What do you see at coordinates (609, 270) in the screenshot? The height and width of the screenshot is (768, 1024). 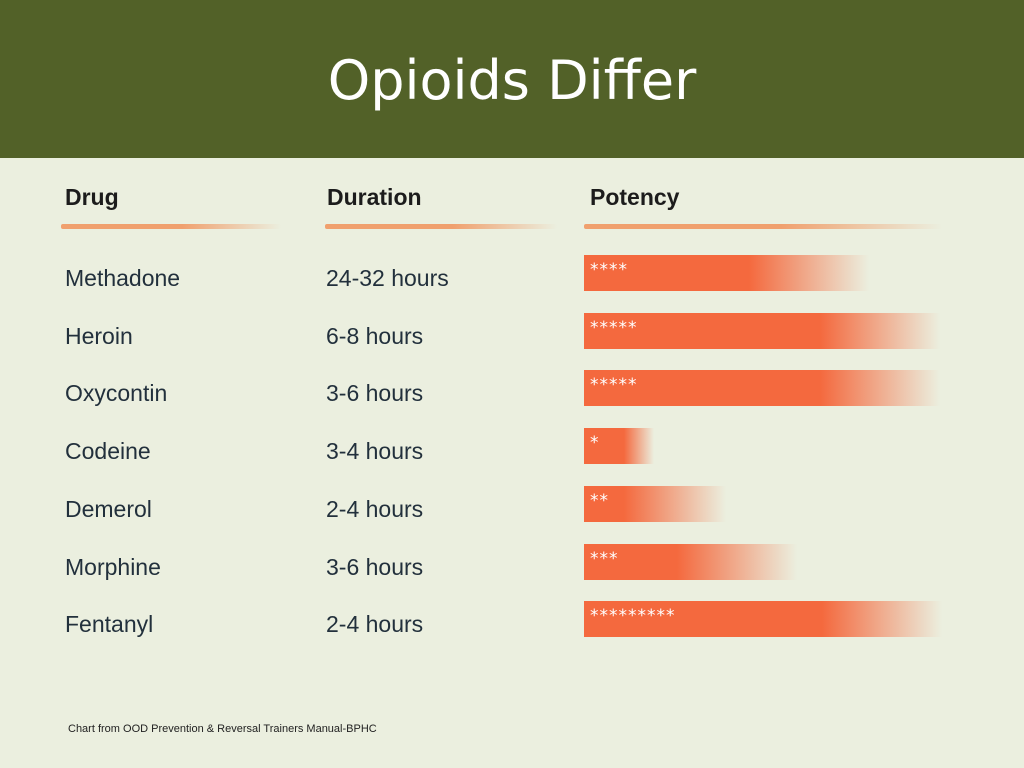 I see `potency-stars-label: ****` at bounding box center [609, 270].